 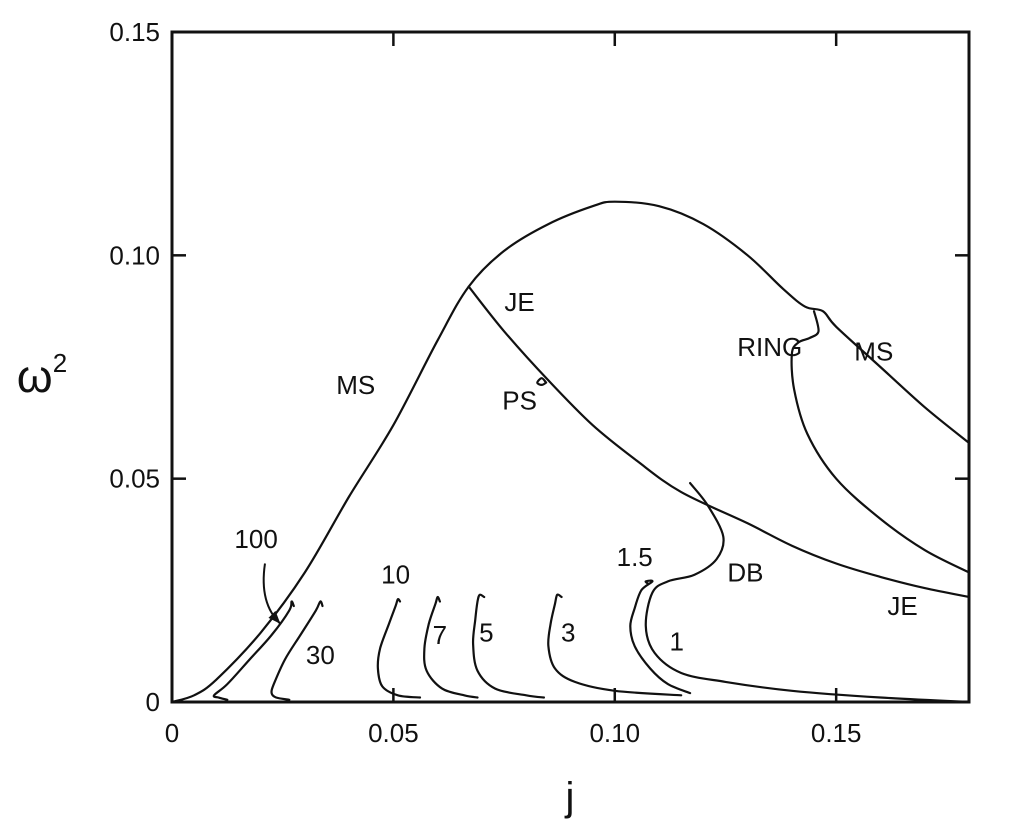 What do you see at coordinates (395, 575) in the screenshot?
I see `curve-label-10: 10` at bounding box center [395, 575].